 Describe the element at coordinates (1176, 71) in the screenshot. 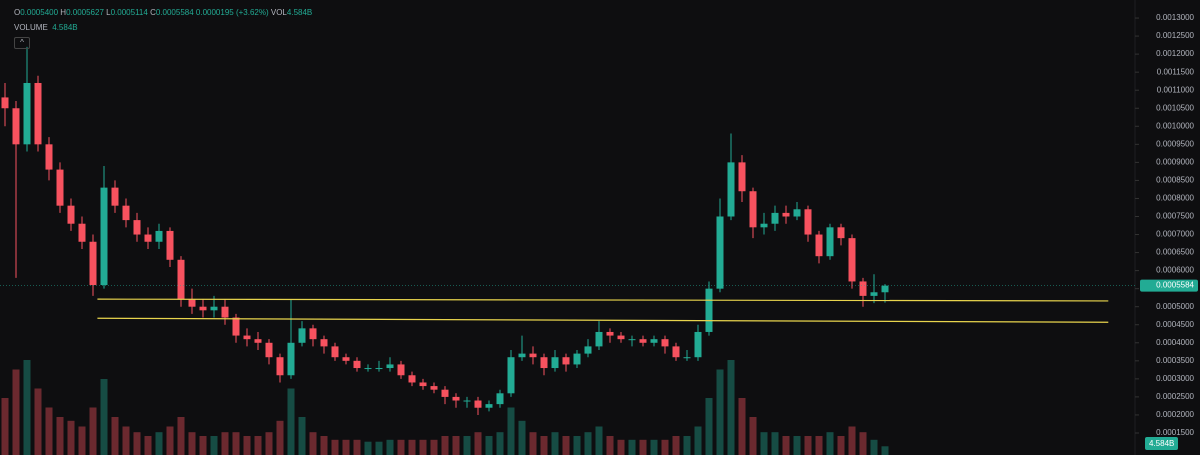

I see `y-tick-label: 0.0011500` at that location.